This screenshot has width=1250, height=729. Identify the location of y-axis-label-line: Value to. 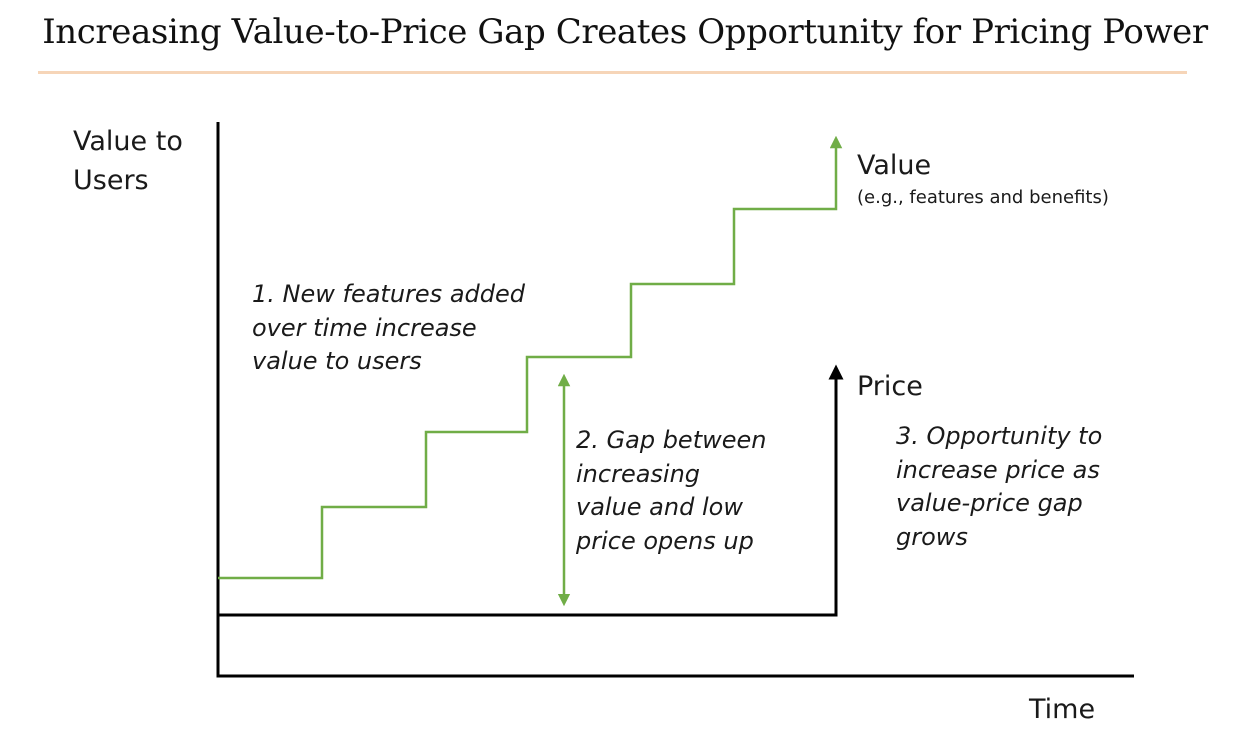
(128, 141).